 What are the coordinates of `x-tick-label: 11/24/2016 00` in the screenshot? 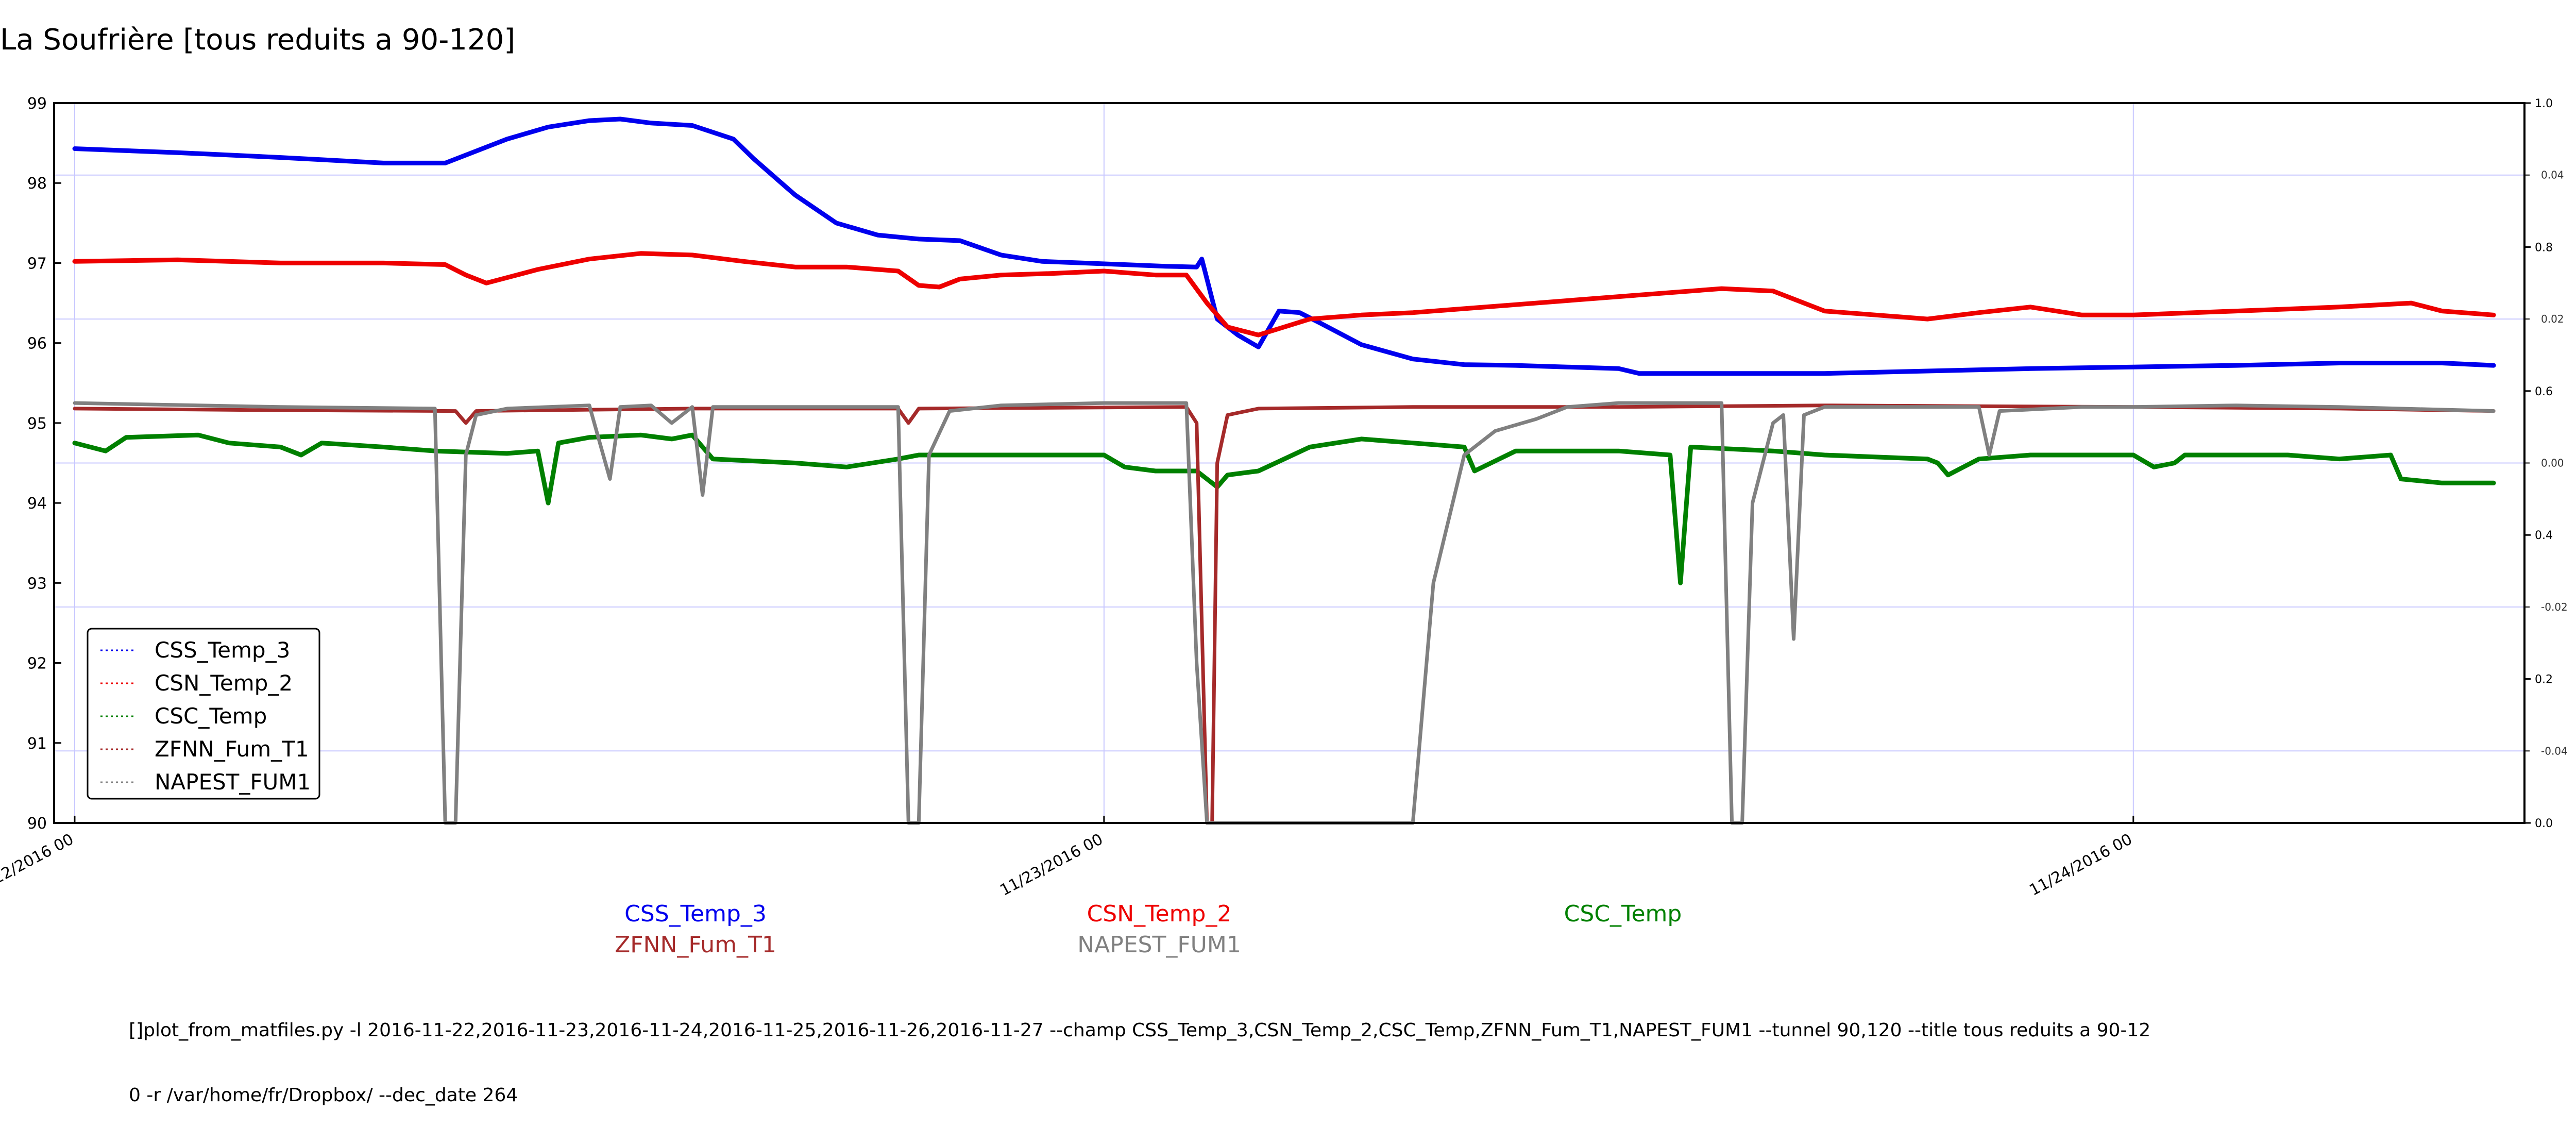 It's located at (2080, 865).